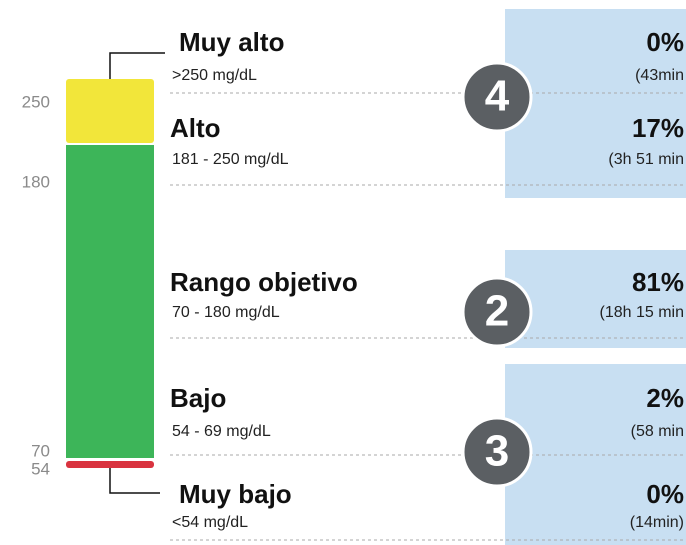 The image size is (686, 545). I want to click on badge-number: 2, so click(497, 311).